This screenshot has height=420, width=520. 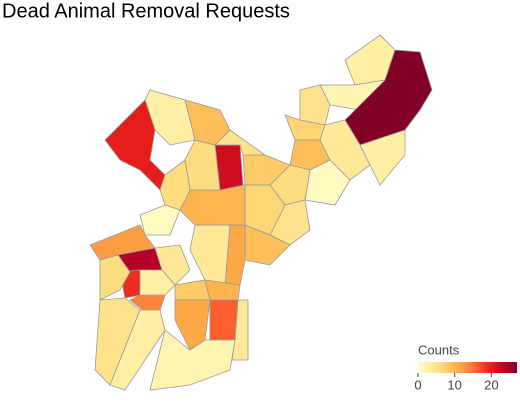 What do you see at coordinates (467, 367) in the screenshot?
I see `colorbar` at bounding box center [467, 367].